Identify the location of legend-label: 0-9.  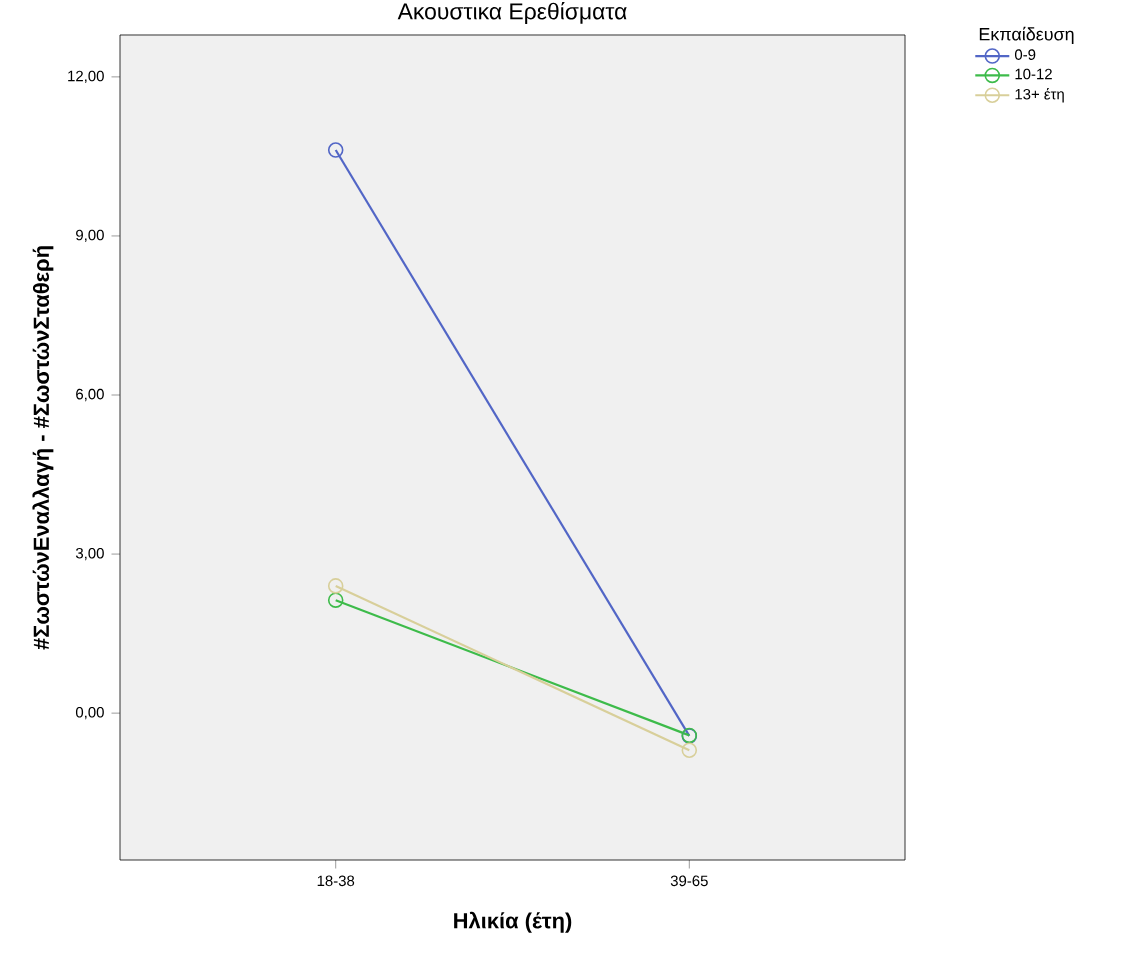
(1025, 54).